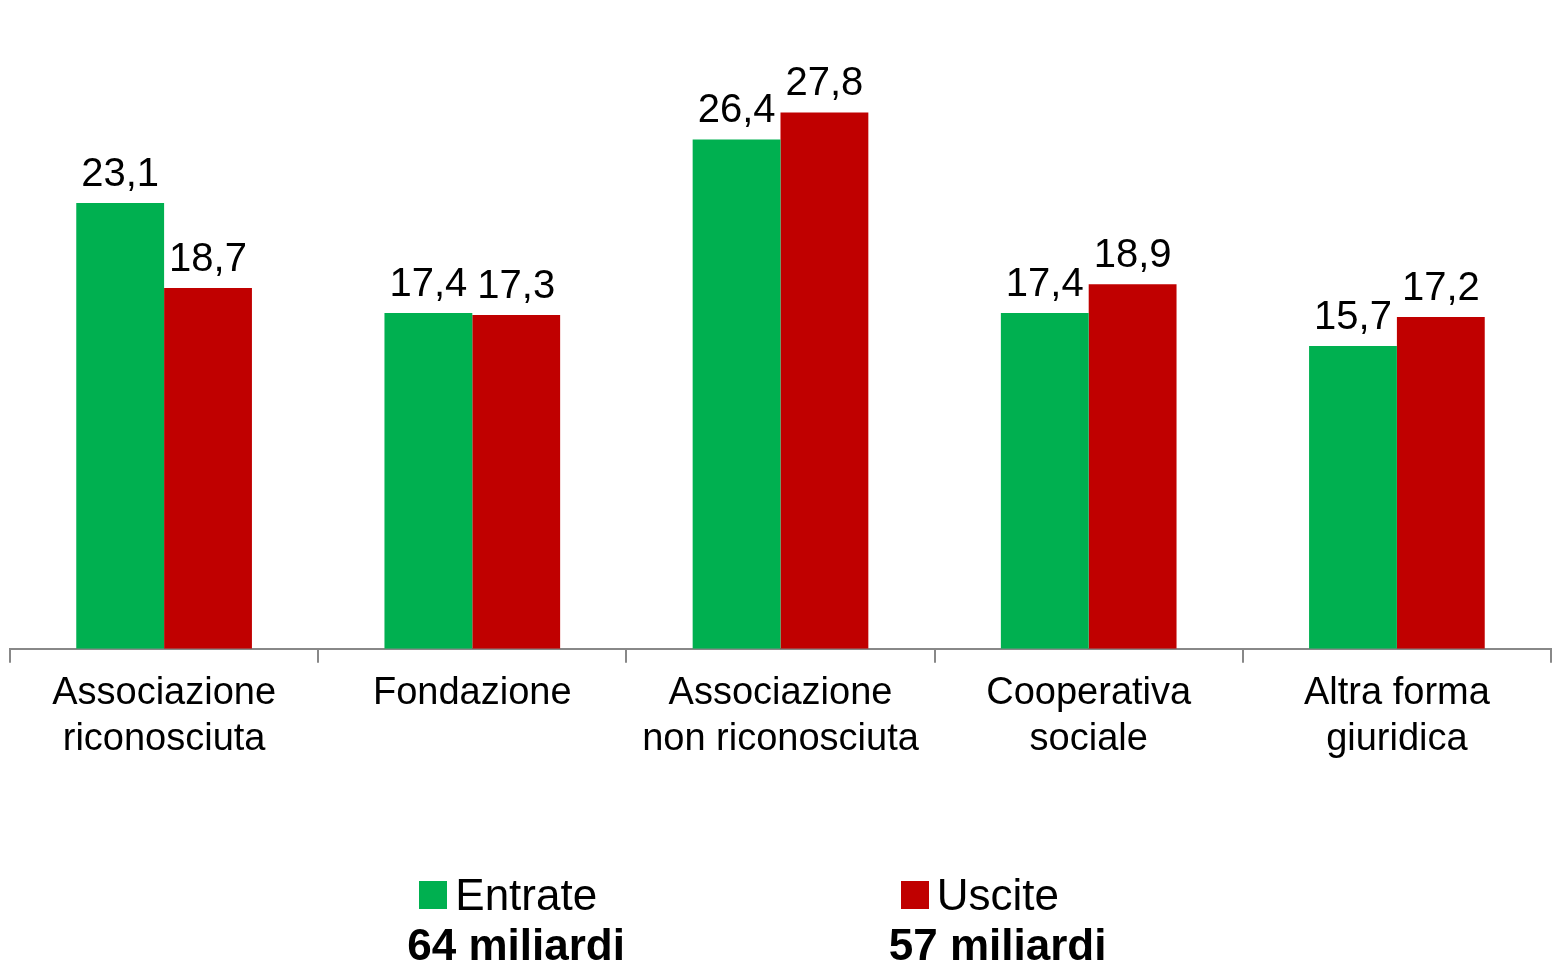  Describe the element at coordinates (1353, 314) in the screenshot. I see `data-label: 15,7` at that location.